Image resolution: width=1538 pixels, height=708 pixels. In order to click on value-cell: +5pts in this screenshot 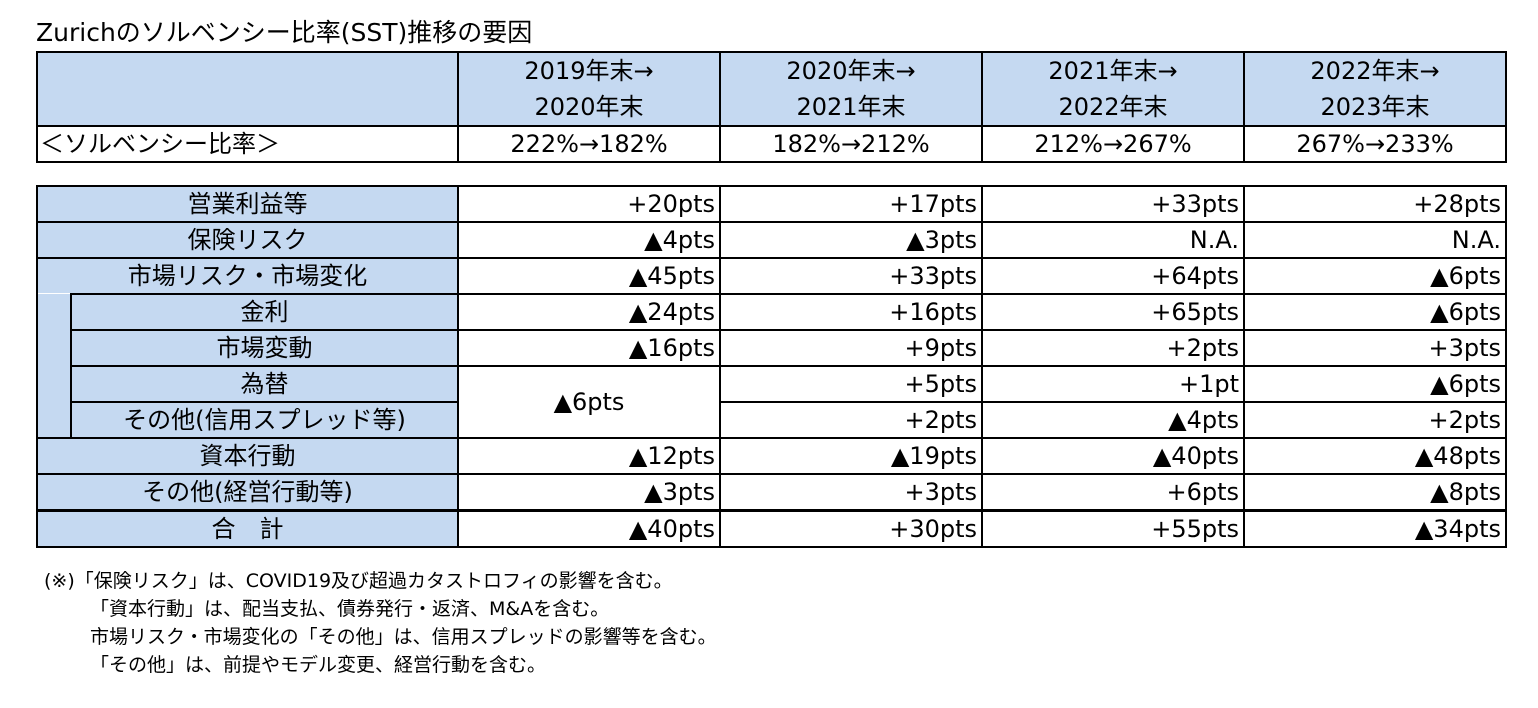, I will do `click(851, 384)`.